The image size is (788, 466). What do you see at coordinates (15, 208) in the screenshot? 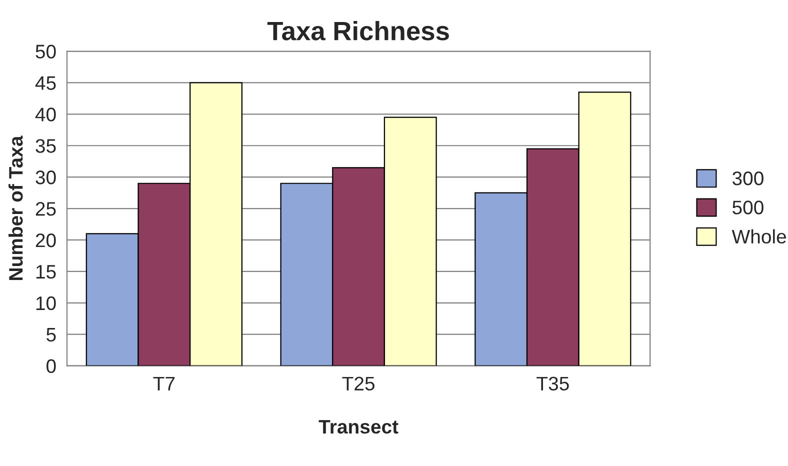
I see `y-axis-title: Number of Taxa` at bounding box center [15, 208].